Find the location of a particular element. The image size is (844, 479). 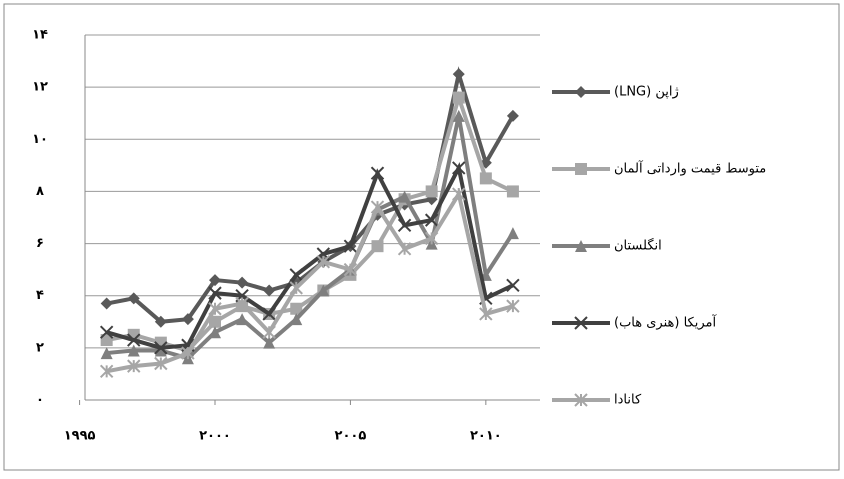

x-tick-label: ۲۰۰۵ is located at coordinates (351, 436).